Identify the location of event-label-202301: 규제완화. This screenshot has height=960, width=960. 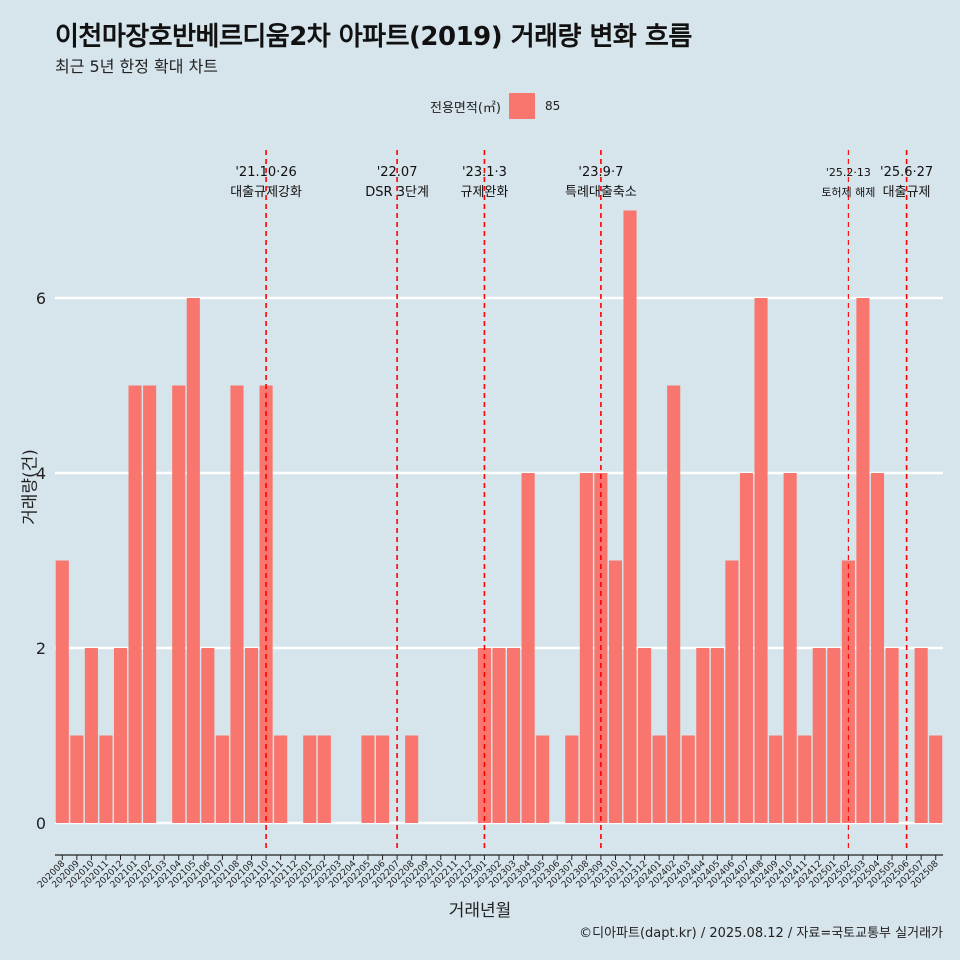
(485, 192).